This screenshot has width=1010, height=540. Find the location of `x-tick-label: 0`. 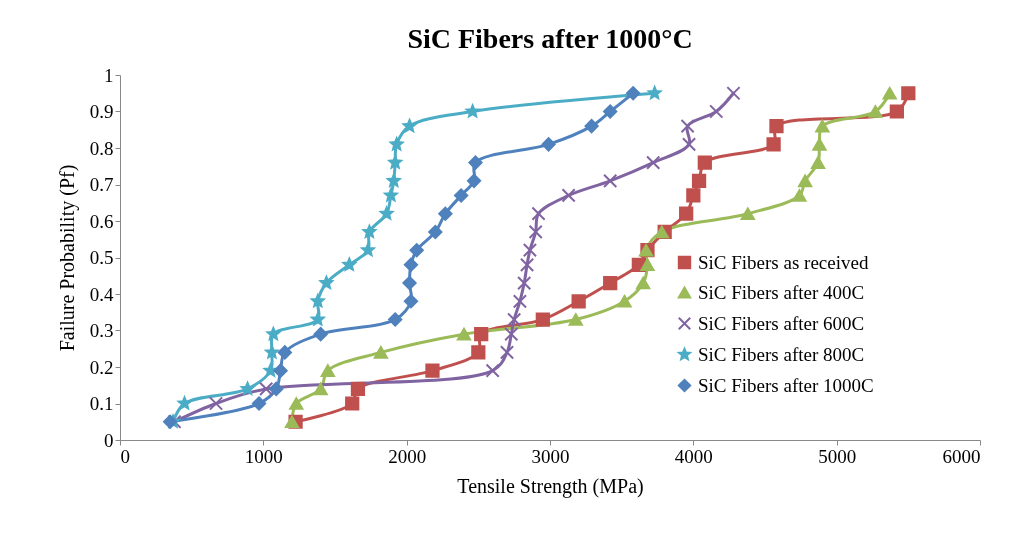

x-tick-label: 0 is located at coordinates (125, 456).